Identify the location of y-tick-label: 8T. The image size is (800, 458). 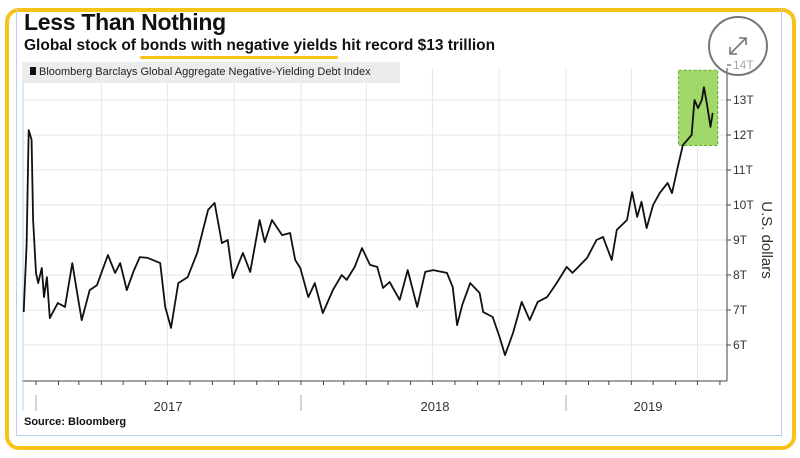
(740, 275).